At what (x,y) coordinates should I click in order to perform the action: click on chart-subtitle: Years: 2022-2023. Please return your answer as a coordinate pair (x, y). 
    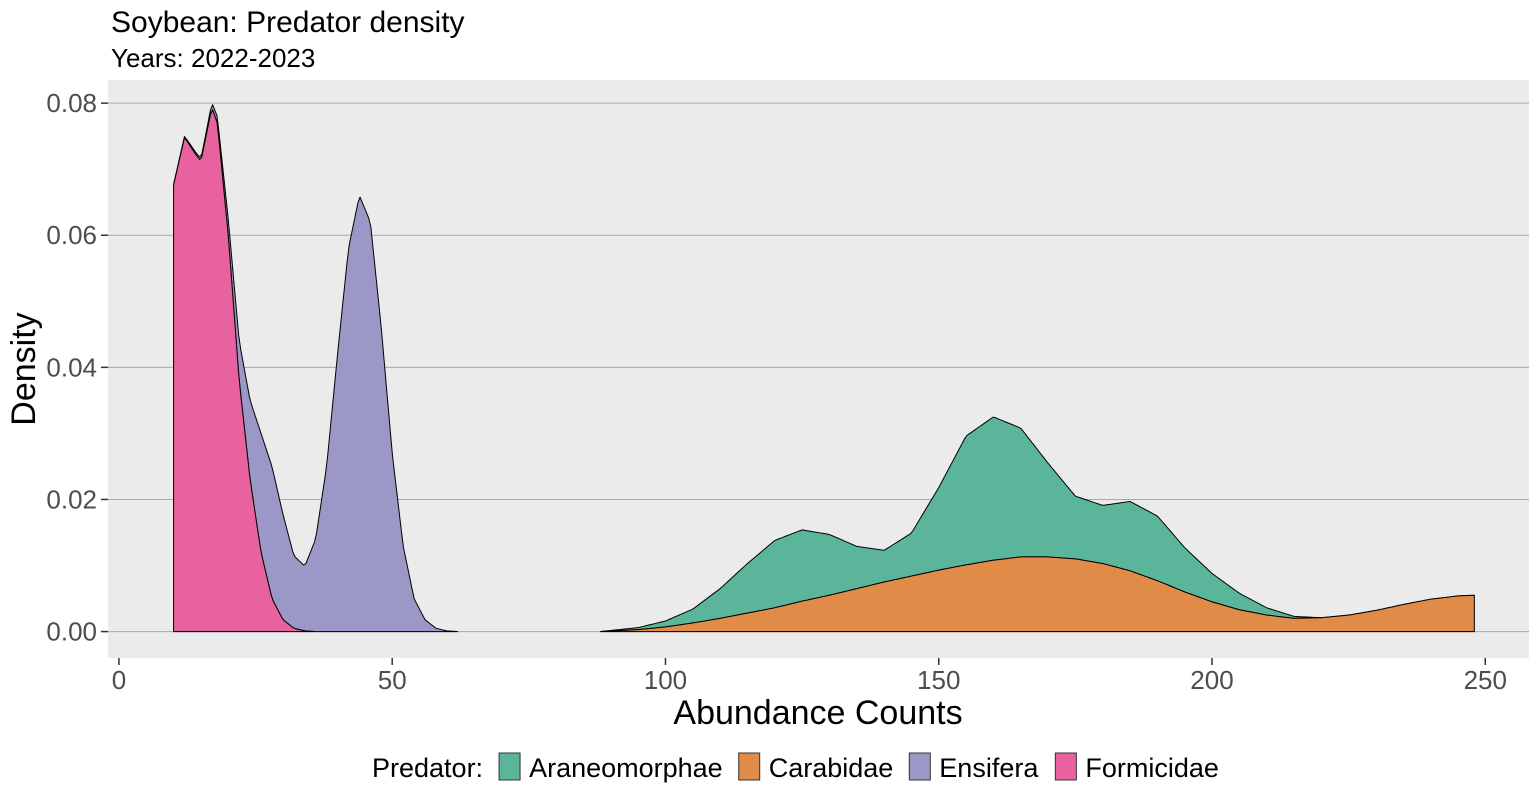
    Looking at the image, I should click on (213, 58).